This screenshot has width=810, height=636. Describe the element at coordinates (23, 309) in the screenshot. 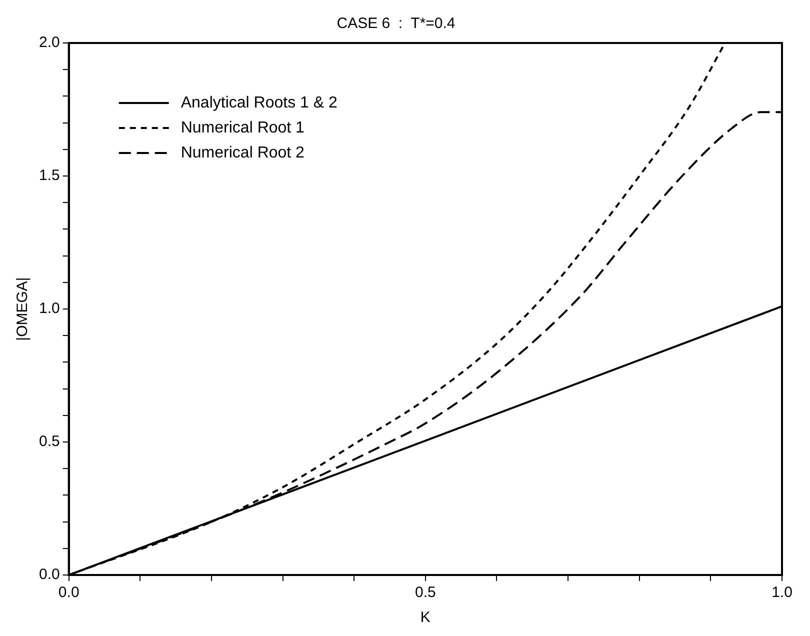

I see `y-axis-title: |OMEGA|` at that location.